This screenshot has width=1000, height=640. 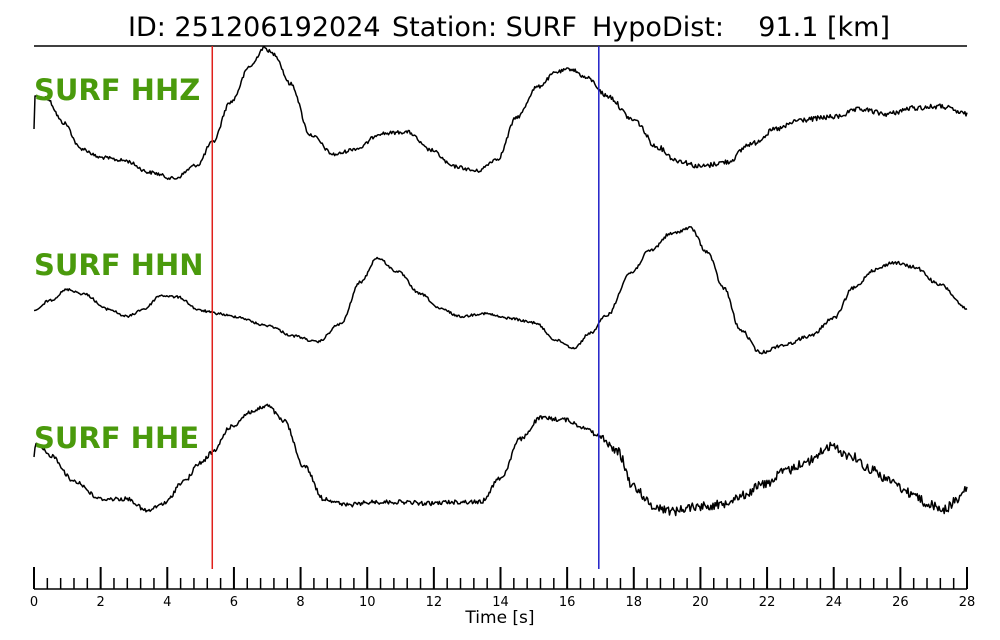 What do you see at coordinates (499, 618) in the screenshot?
I see `x-axis-label: Time [s]` at bounding box center [499, 618].